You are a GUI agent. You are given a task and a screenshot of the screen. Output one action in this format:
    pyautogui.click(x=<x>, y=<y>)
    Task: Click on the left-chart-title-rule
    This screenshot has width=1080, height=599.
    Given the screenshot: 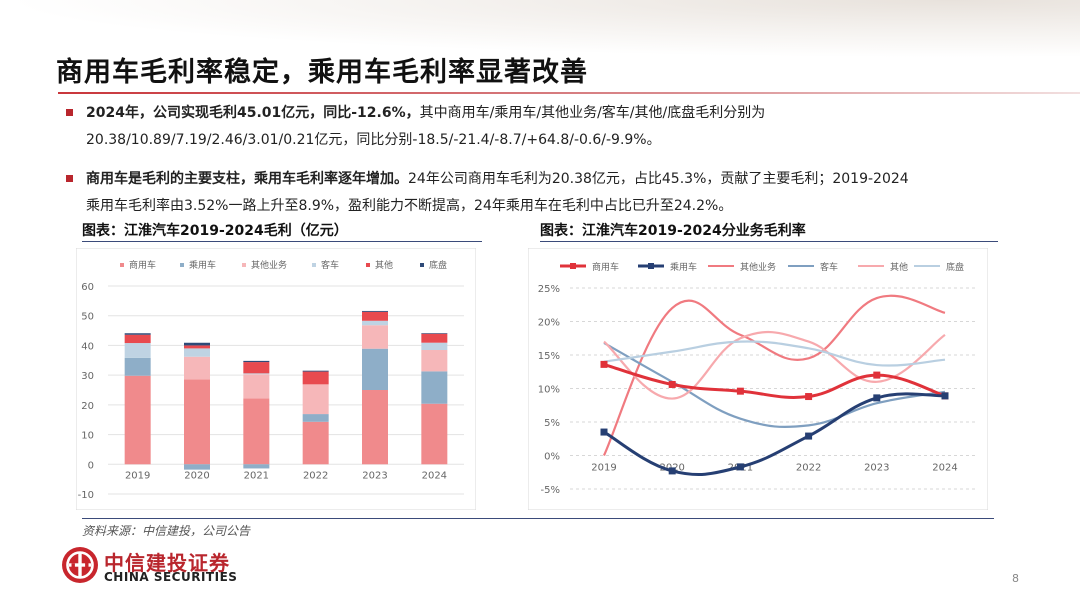 What is the action you would take?
    pyautogui.click(x=282, y=241)
    